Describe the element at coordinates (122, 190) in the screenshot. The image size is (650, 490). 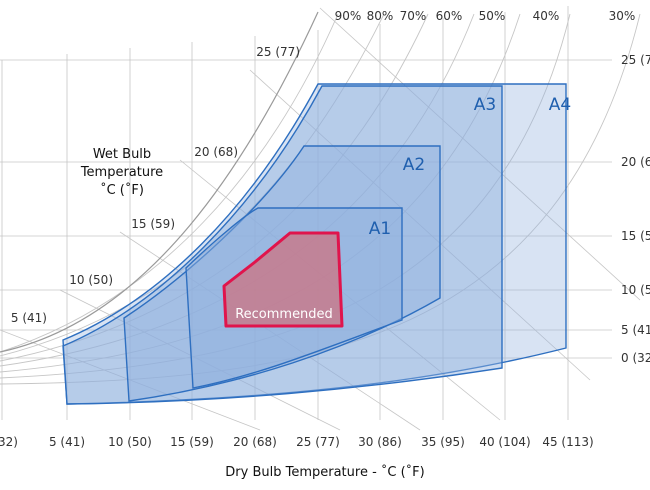
I see `wet-bulb-title-line3: ˚C (˚F)` at that location.